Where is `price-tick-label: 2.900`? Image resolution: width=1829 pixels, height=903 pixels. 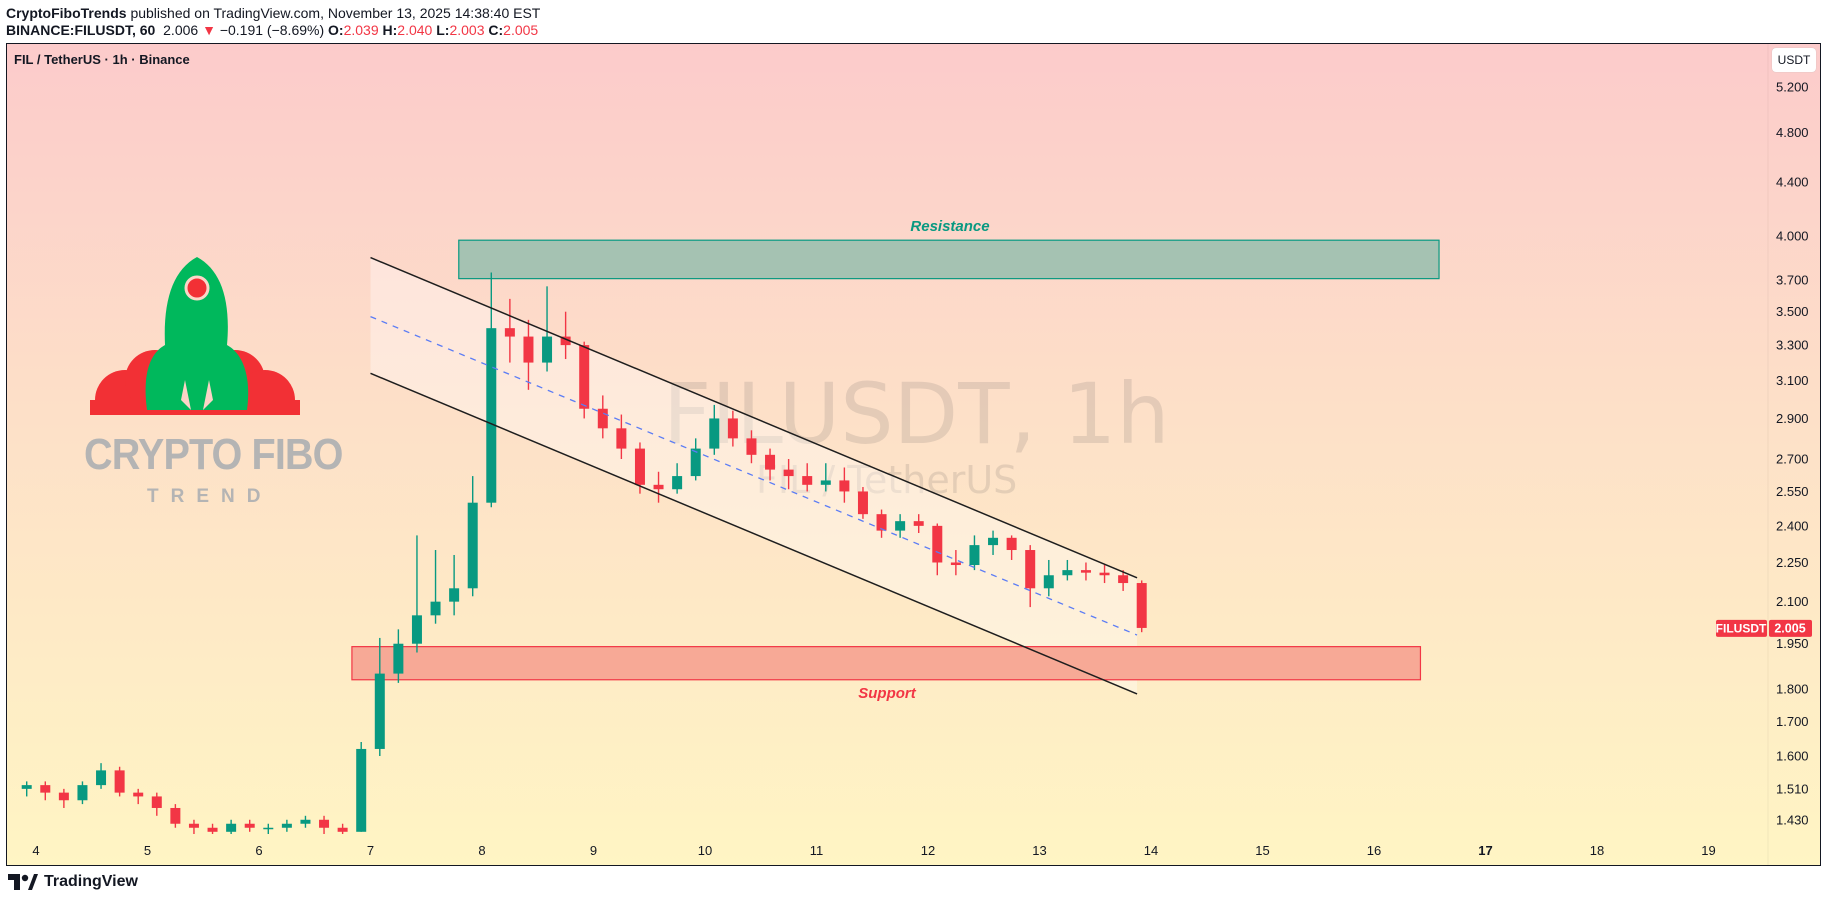 price-tick-label: 2.900 is located at coordinates (1792, 418).